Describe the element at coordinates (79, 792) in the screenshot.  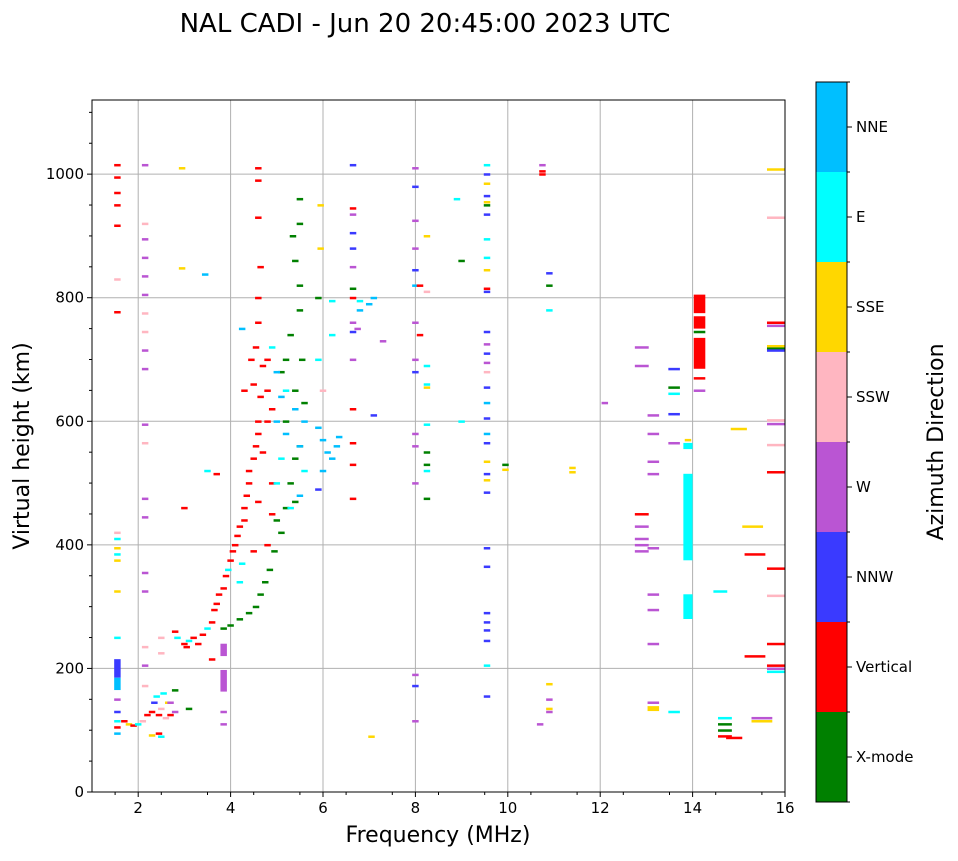
I see `y-tick-label: 0` at that location.